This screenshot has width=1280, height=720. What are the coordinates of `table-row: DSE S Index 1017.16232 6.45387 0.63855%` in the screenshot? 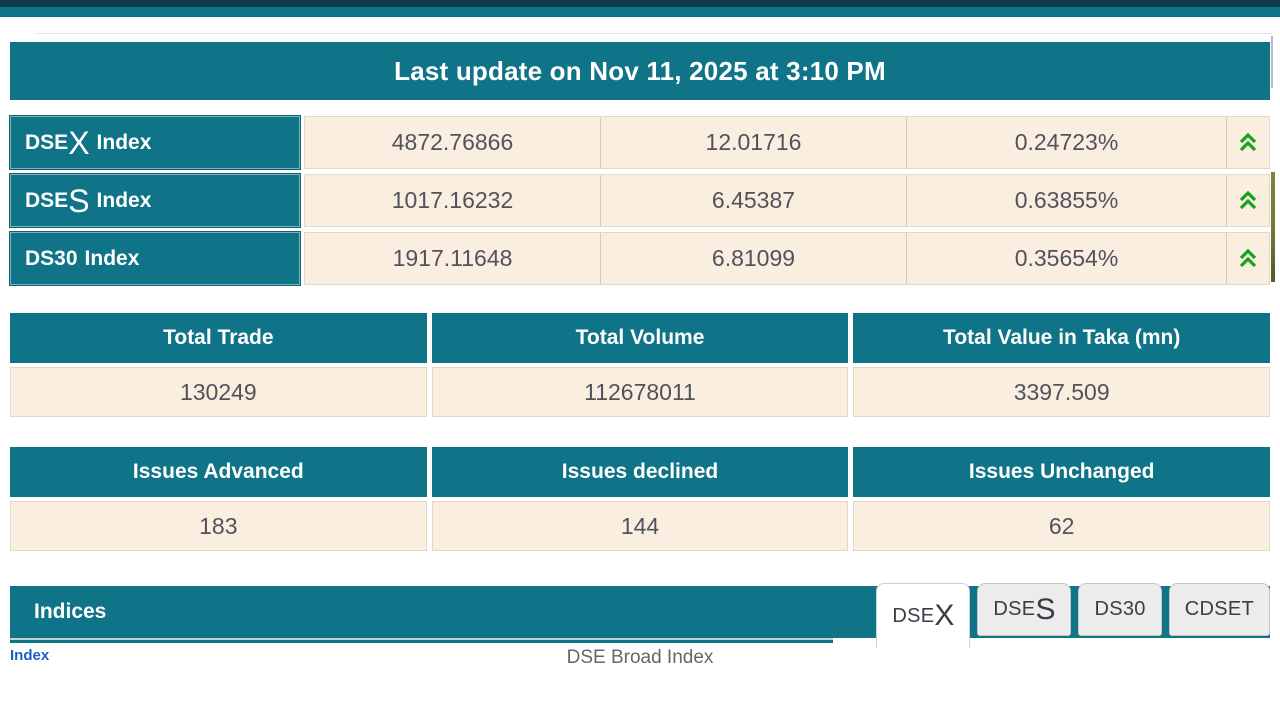 It's located at (639, 200).